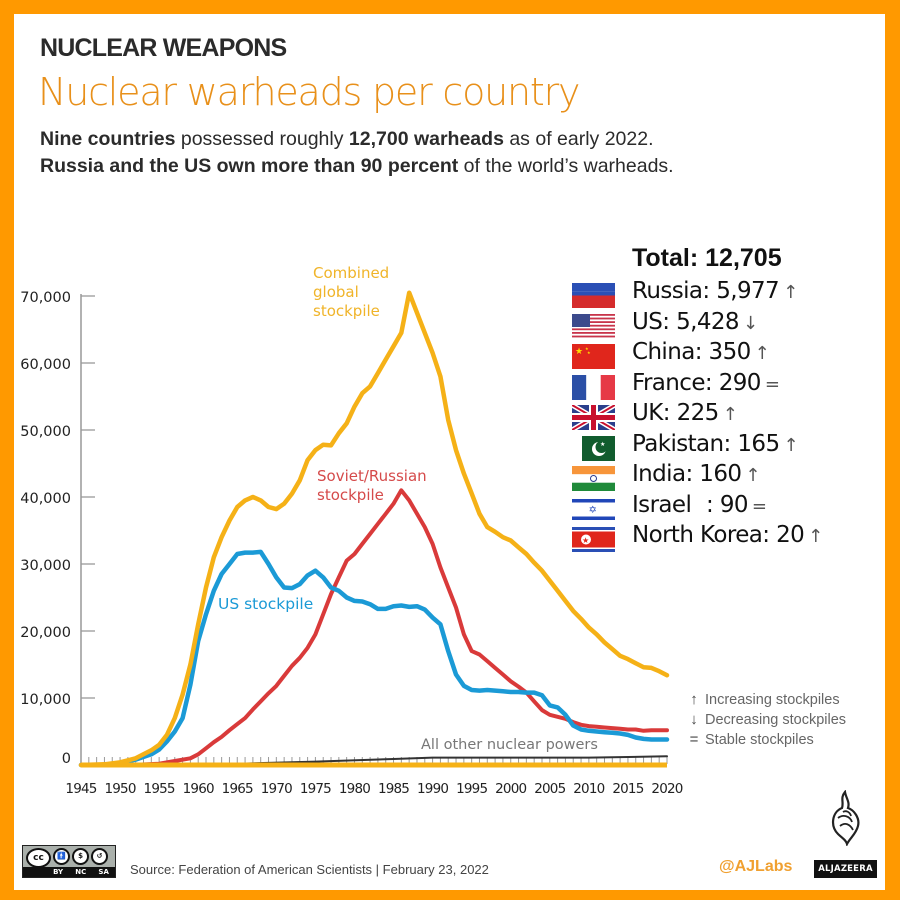 This screenshot has width=900, height=900. What do you see at coordinates (432, 789) in the screenshot?
I see `x-tick-label: 1990` at bounding box center [432, 789].